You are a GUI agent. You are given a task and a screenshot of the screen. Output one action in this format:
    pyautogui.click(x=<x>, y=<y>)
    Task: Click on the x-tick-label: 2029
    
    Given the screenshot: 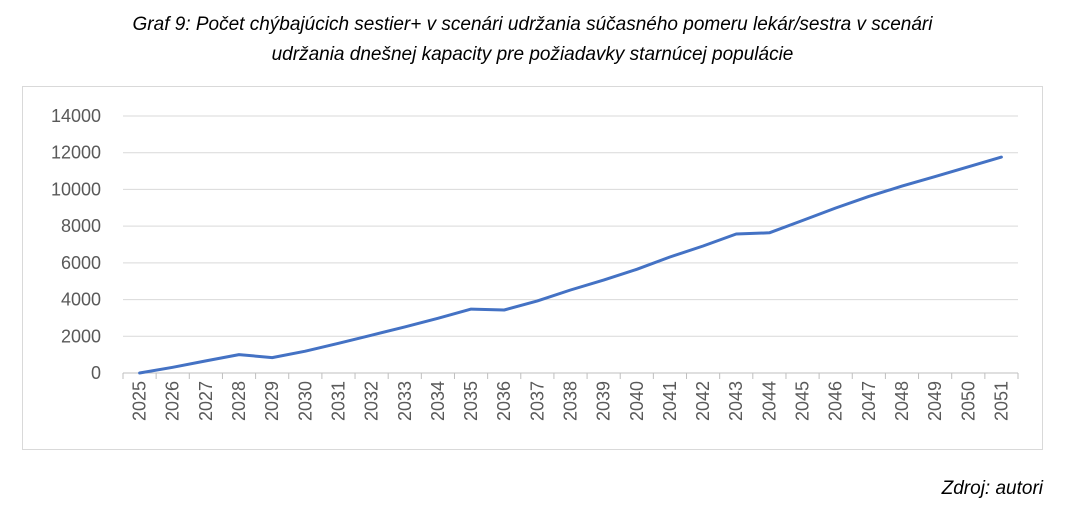 What is the action you would take?
    pyautogui.click(x=272, y=401)
    